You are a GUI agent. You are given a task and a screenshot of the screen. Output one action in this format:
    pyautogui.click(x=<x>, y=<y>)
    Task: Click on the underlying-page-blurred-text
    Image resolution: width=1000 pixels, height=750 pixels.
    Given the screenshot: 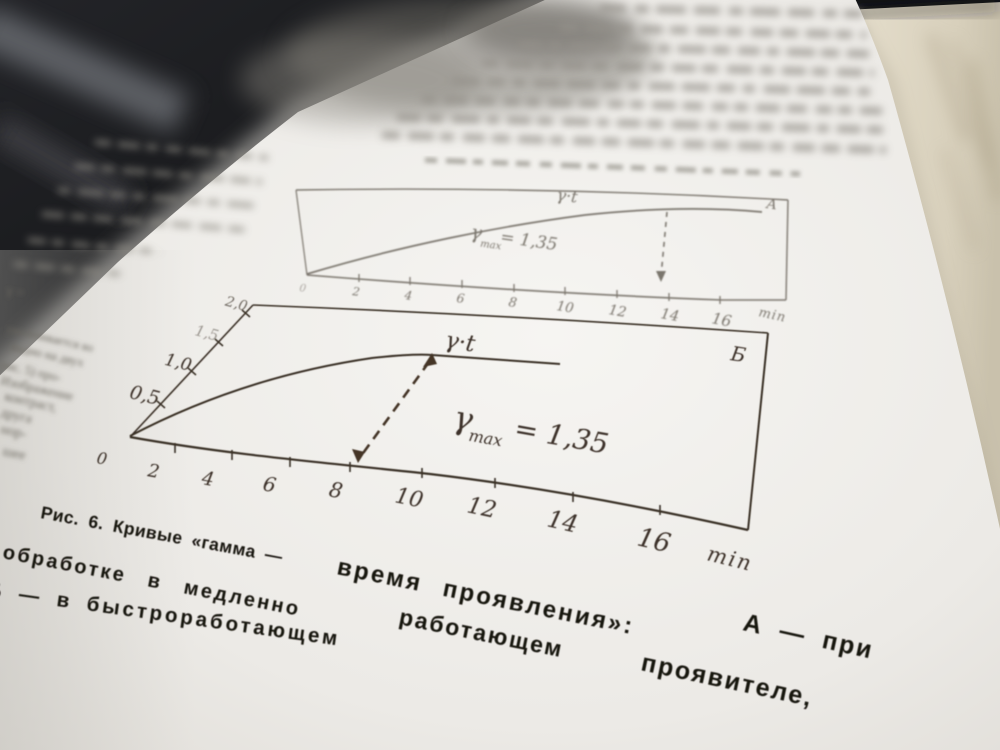 What is the action you would take?
    pyautogui.click(x=963, y=142)
    